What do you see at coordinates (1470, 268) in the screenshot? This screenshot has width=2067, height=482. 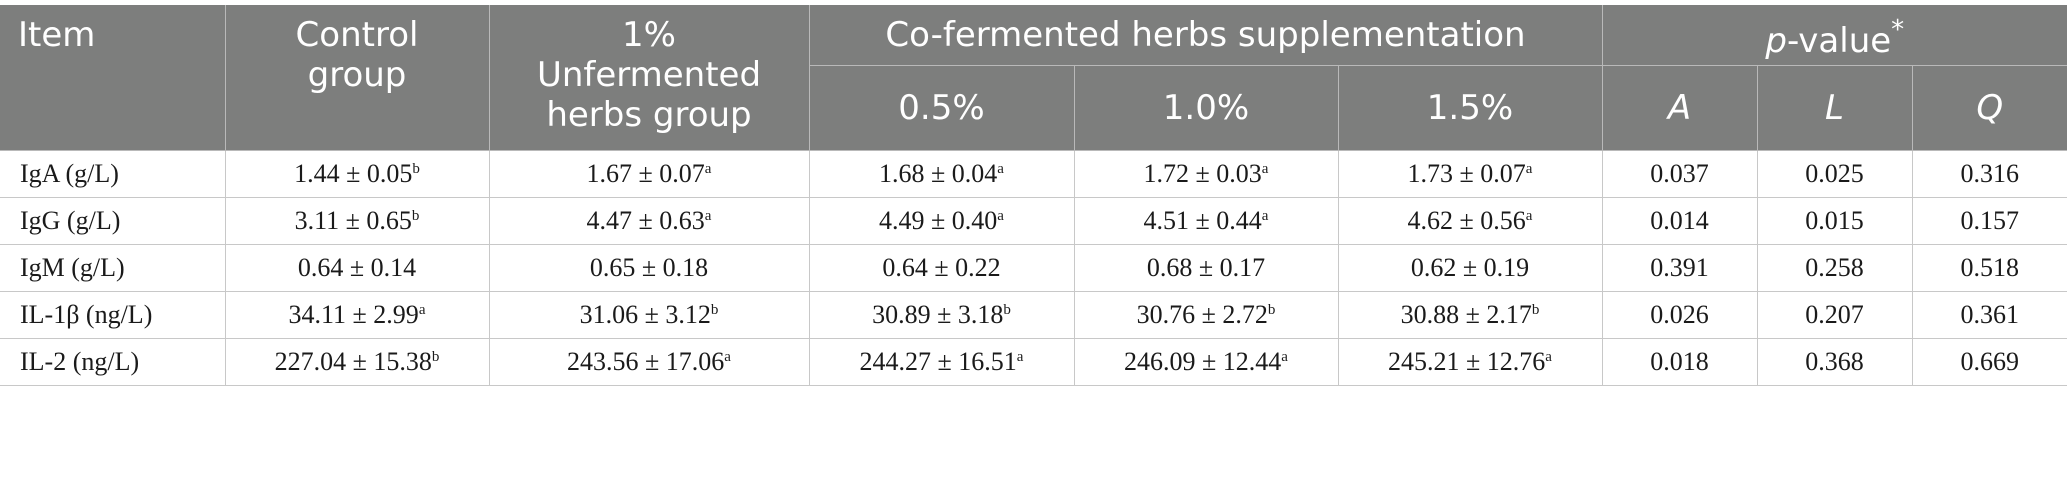 I see `mean-cell: 0.62 ± 0.19` at bounding box center [1470, 268].